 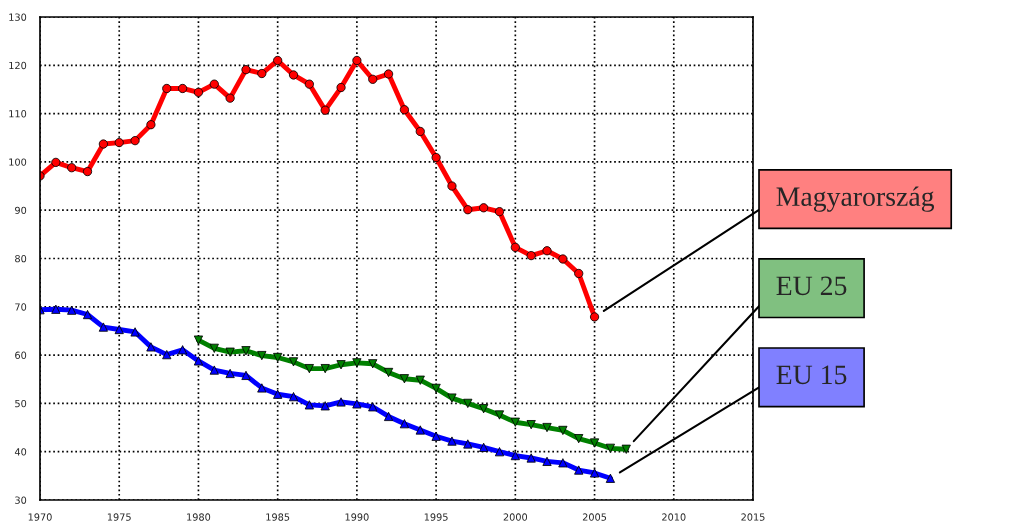 I want to click on x-tick-label: 1980, so click(x=199, y=517).